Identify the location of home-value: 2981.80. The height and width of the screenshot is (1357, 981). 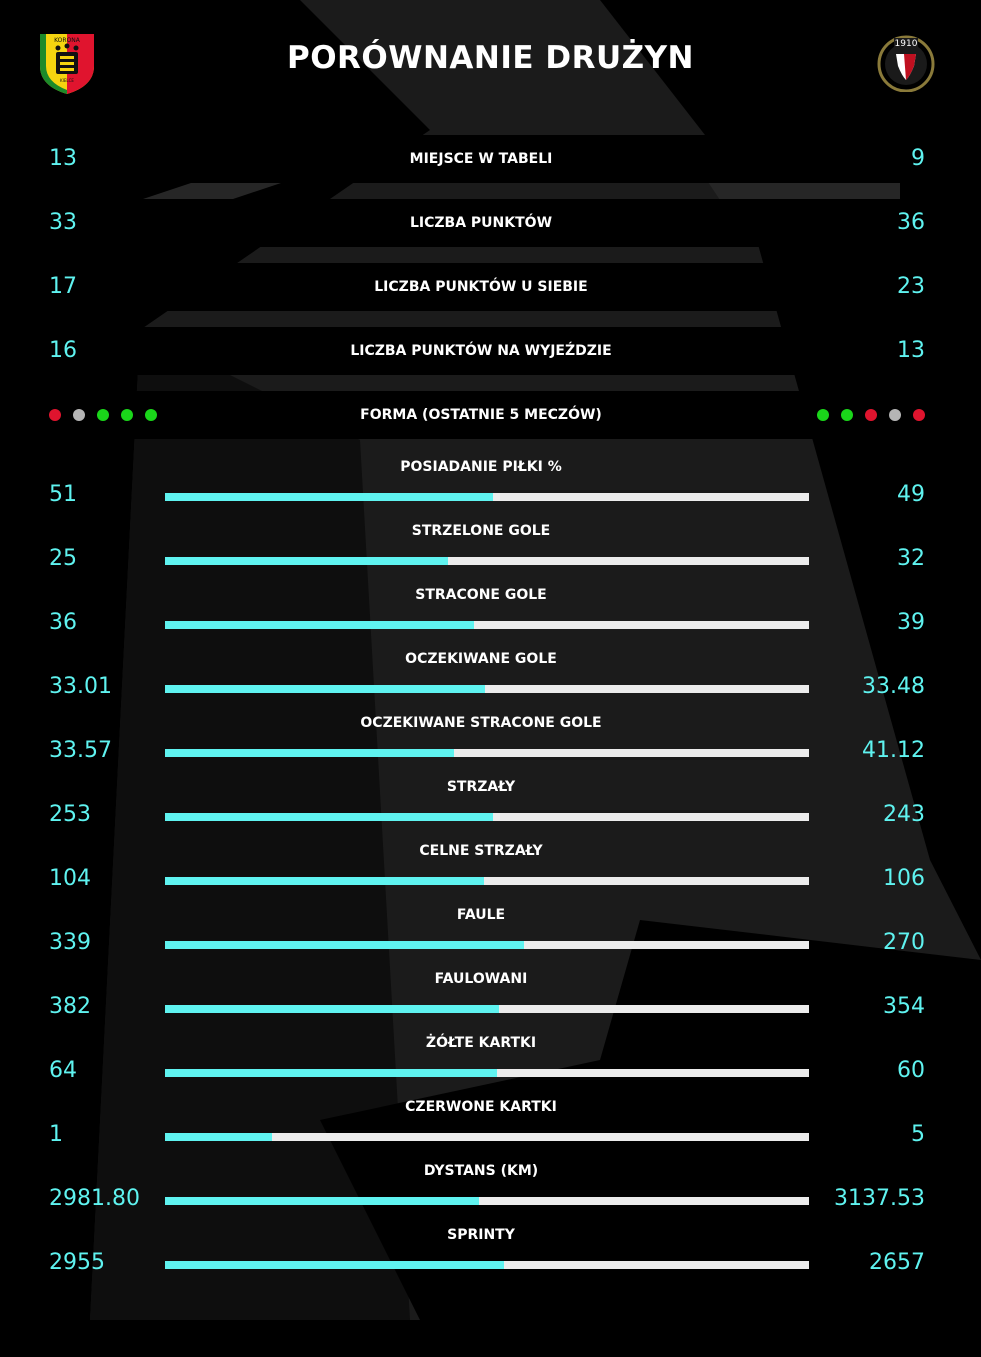
(94, 1198).